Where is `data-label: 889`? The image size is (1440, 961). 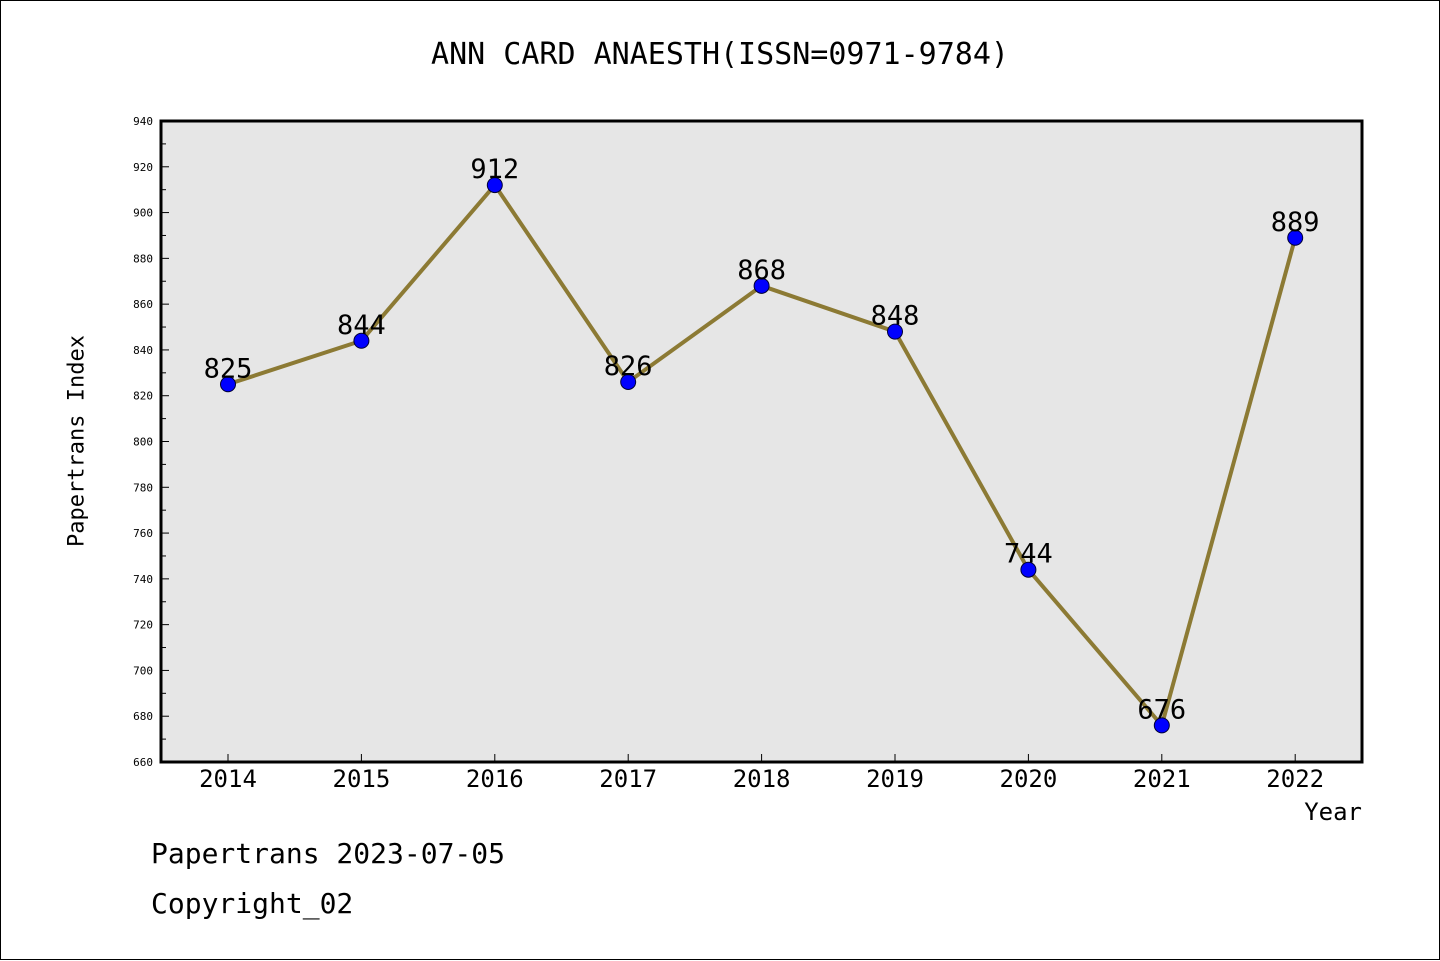
data-label: 889 is located at coordinates (1295, 222).